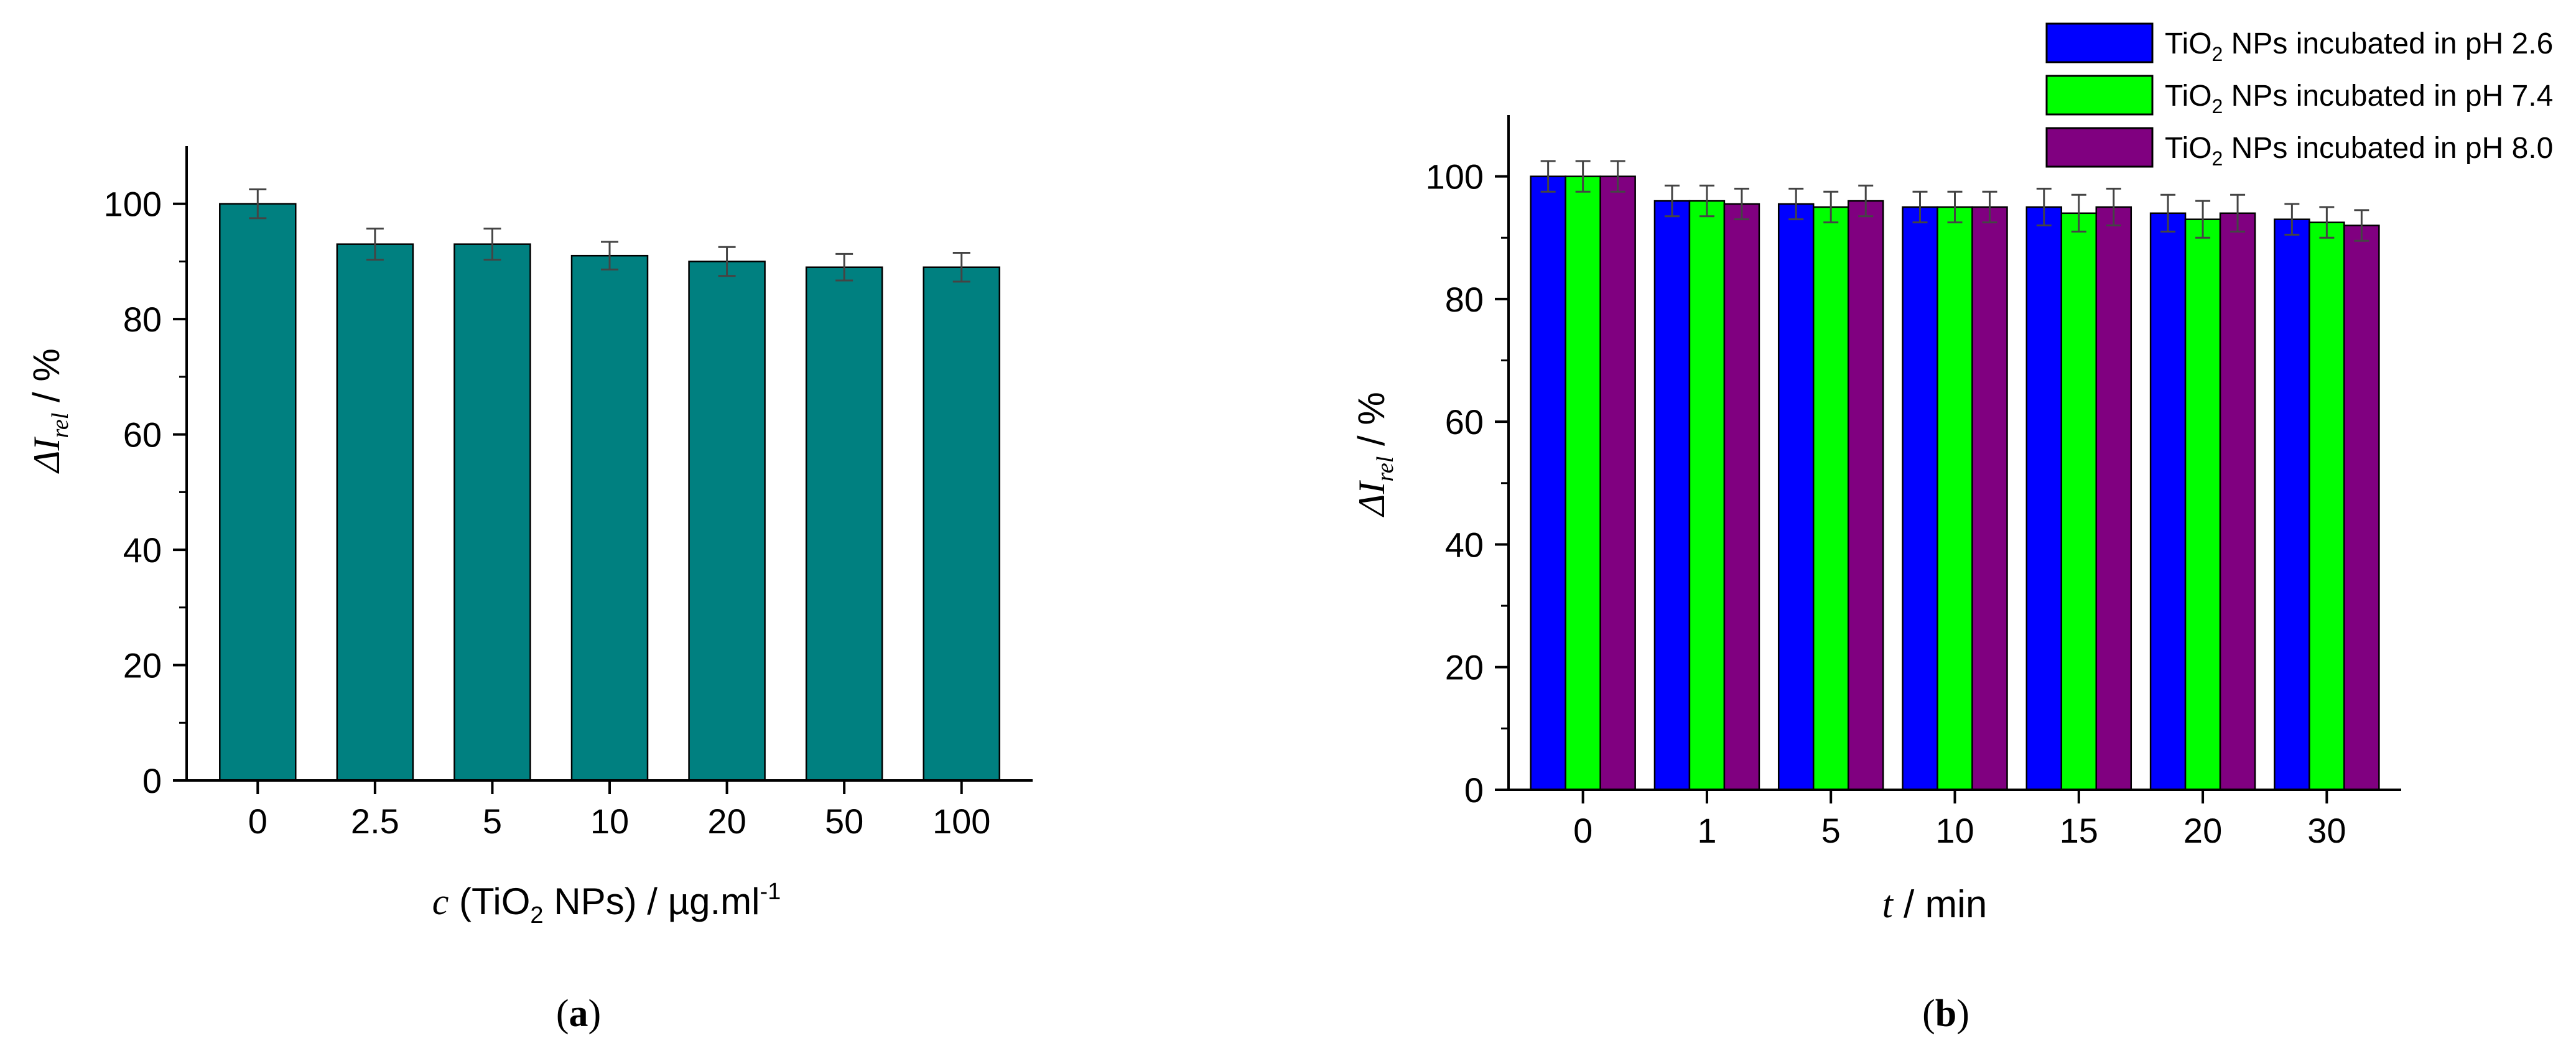 The height and width of the screenshot is (1046, 2576). I want to click on x-tick-label-b: 20, so click(2202, 830).